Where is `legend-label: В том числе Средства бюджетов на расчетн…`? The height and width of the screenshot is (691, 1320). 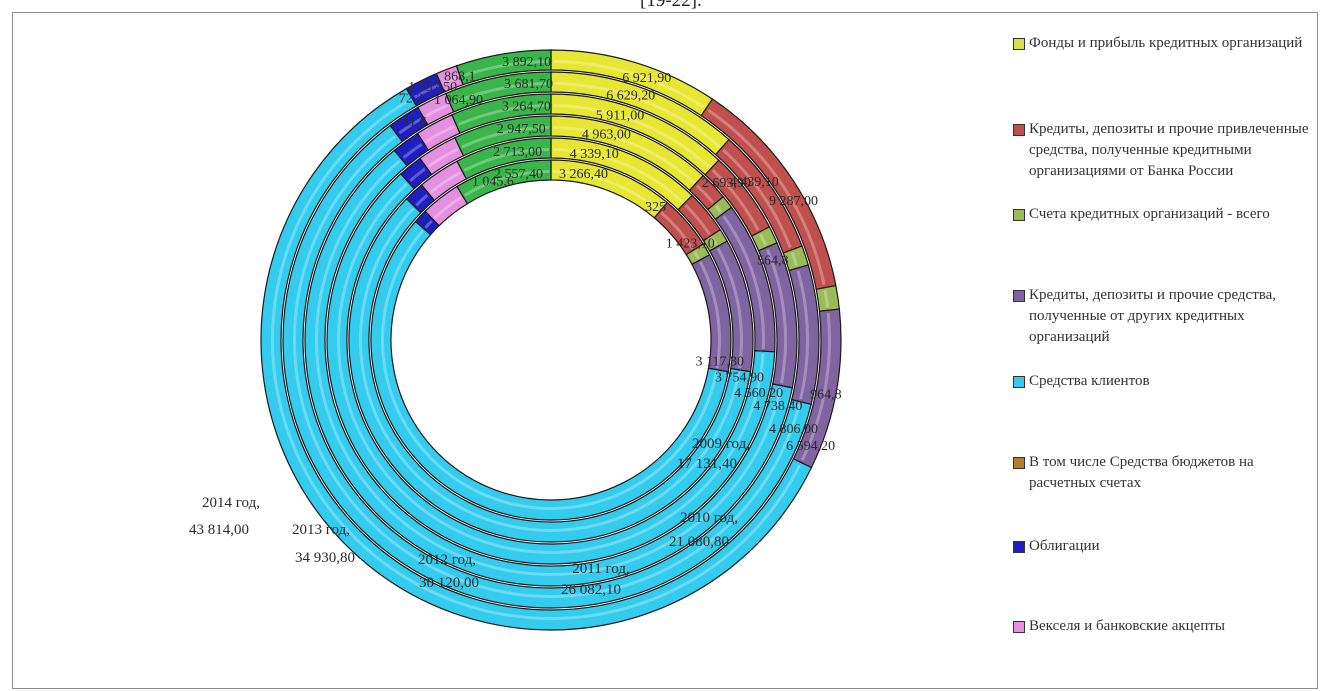 legend-label: В том числе Средства бюджетов на расчетн… is located at coordinates (1141, 472).